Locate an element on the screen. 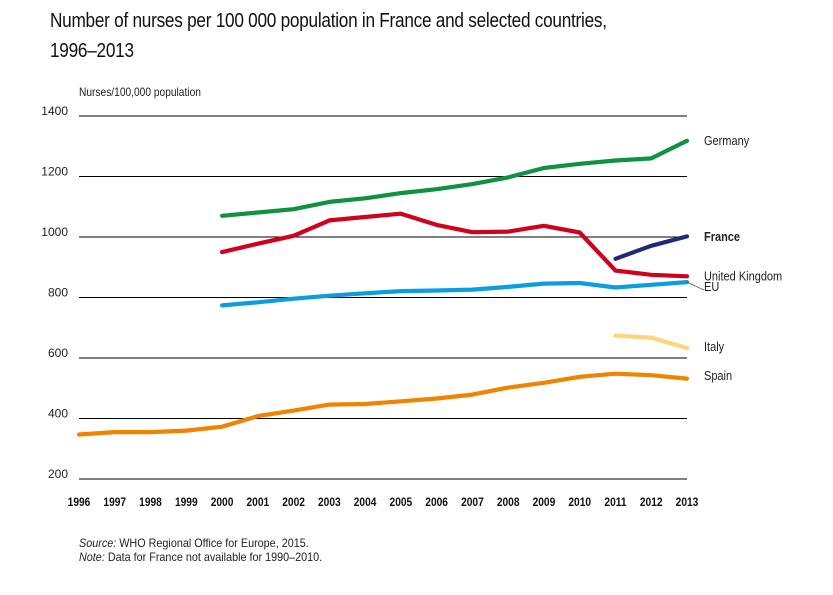 This screenshot has height=595, width=833. x-tick-label: 2001 is located at coordinates (257, 502).